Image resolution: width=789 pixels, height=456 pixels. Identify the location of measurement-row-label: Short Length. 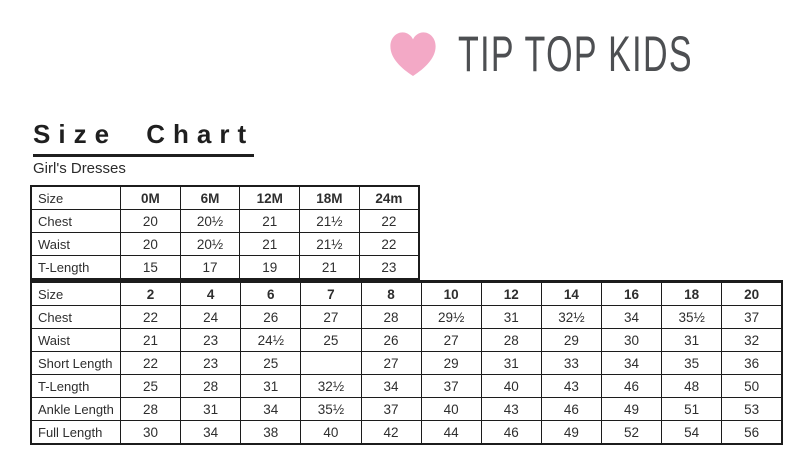
(75, 363).